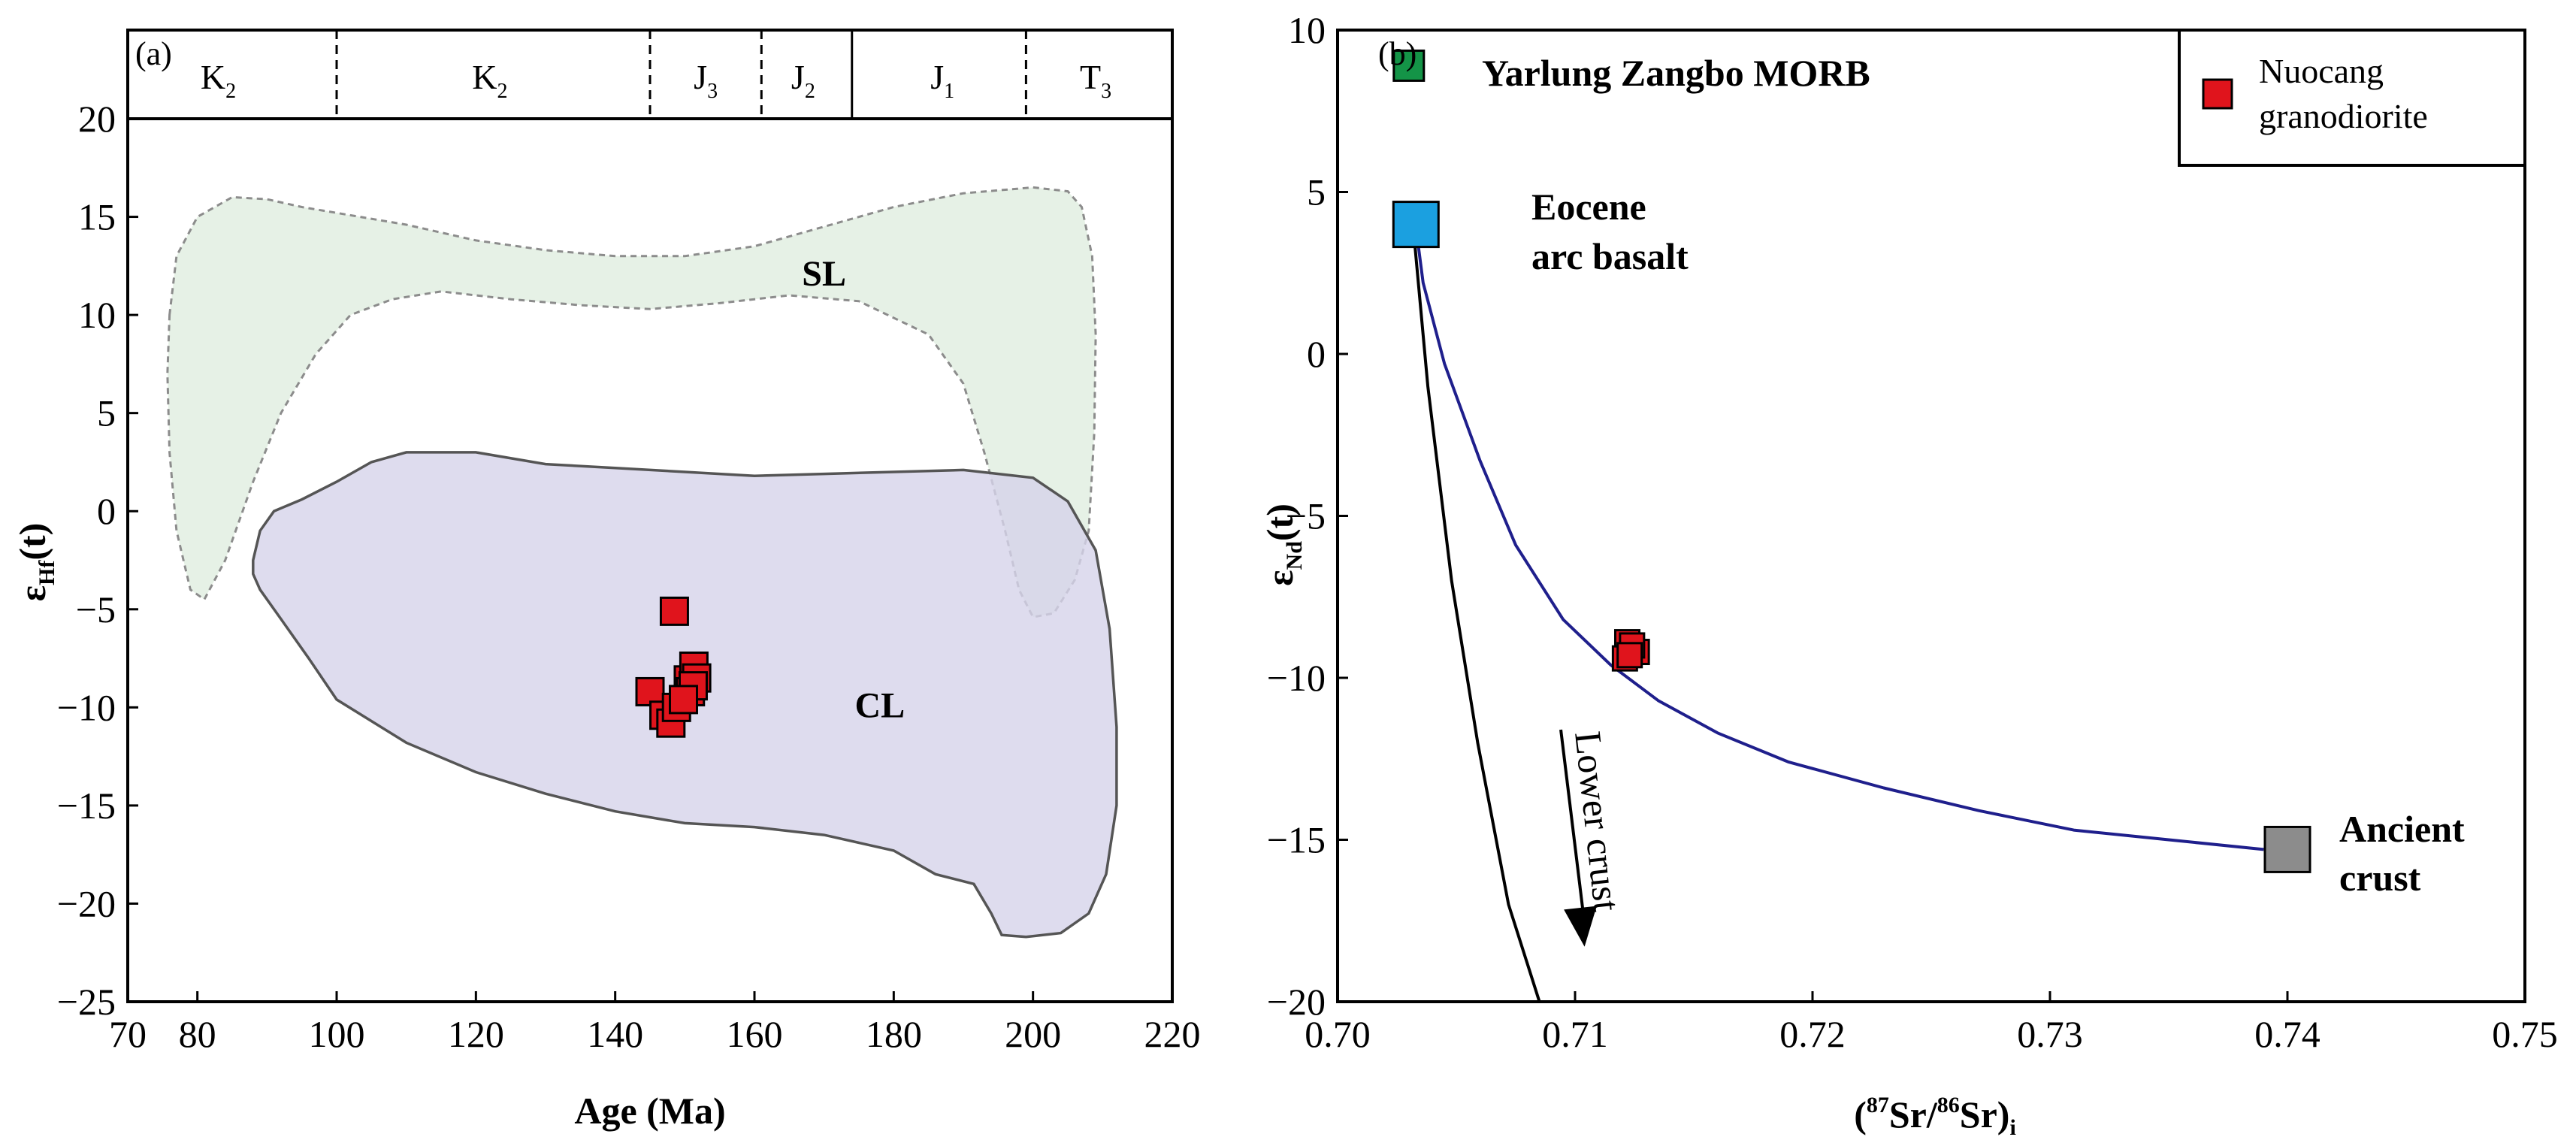 The height and width of the screenshot is (1143, 2576). What do you see at coordinates (87, 806) in the screenshot?
I see `a-ytick-label-7: −15` at bounding box center [87, 806].